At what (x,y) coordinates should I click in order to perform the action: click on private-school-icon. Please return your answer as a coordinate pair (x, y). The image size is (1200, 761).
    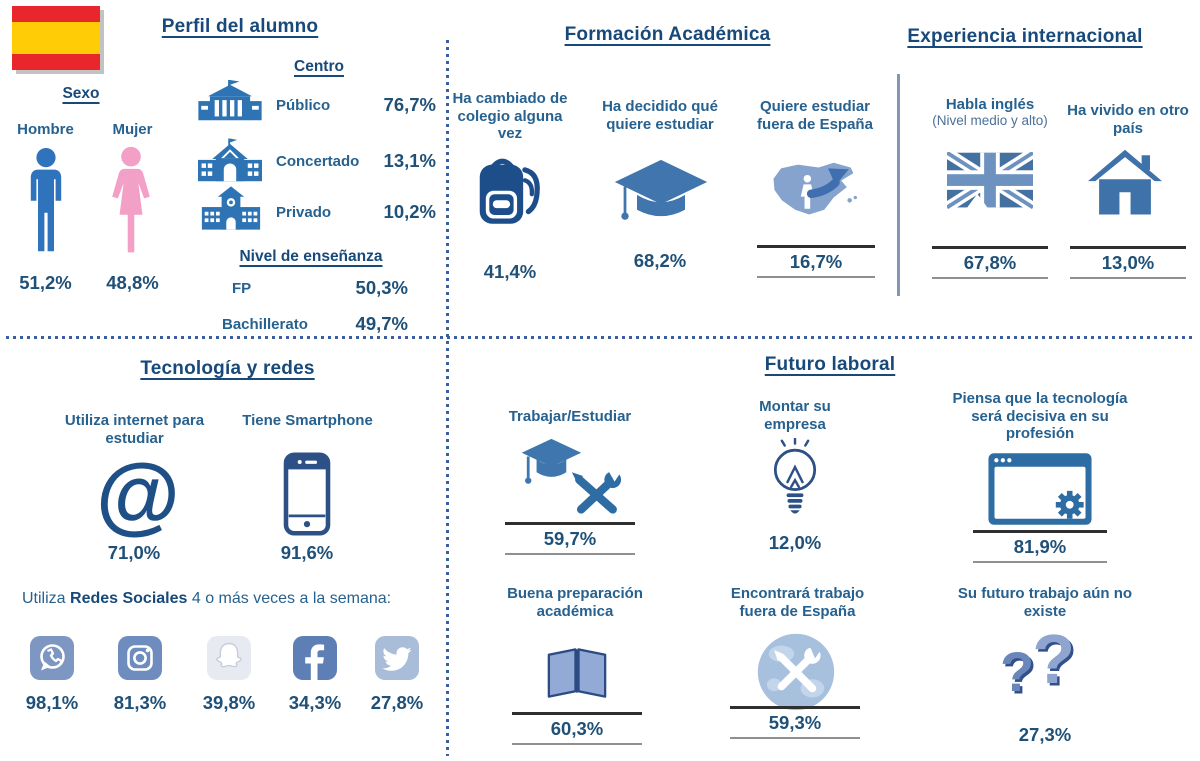
    Looking at the image, I should click on (231, 210).